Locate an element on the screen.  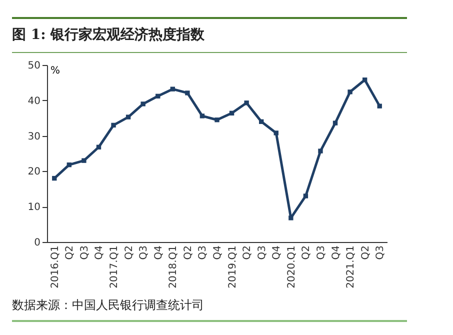
x-tick-label: 2017.Q1 is located at coordinates (114, 267).